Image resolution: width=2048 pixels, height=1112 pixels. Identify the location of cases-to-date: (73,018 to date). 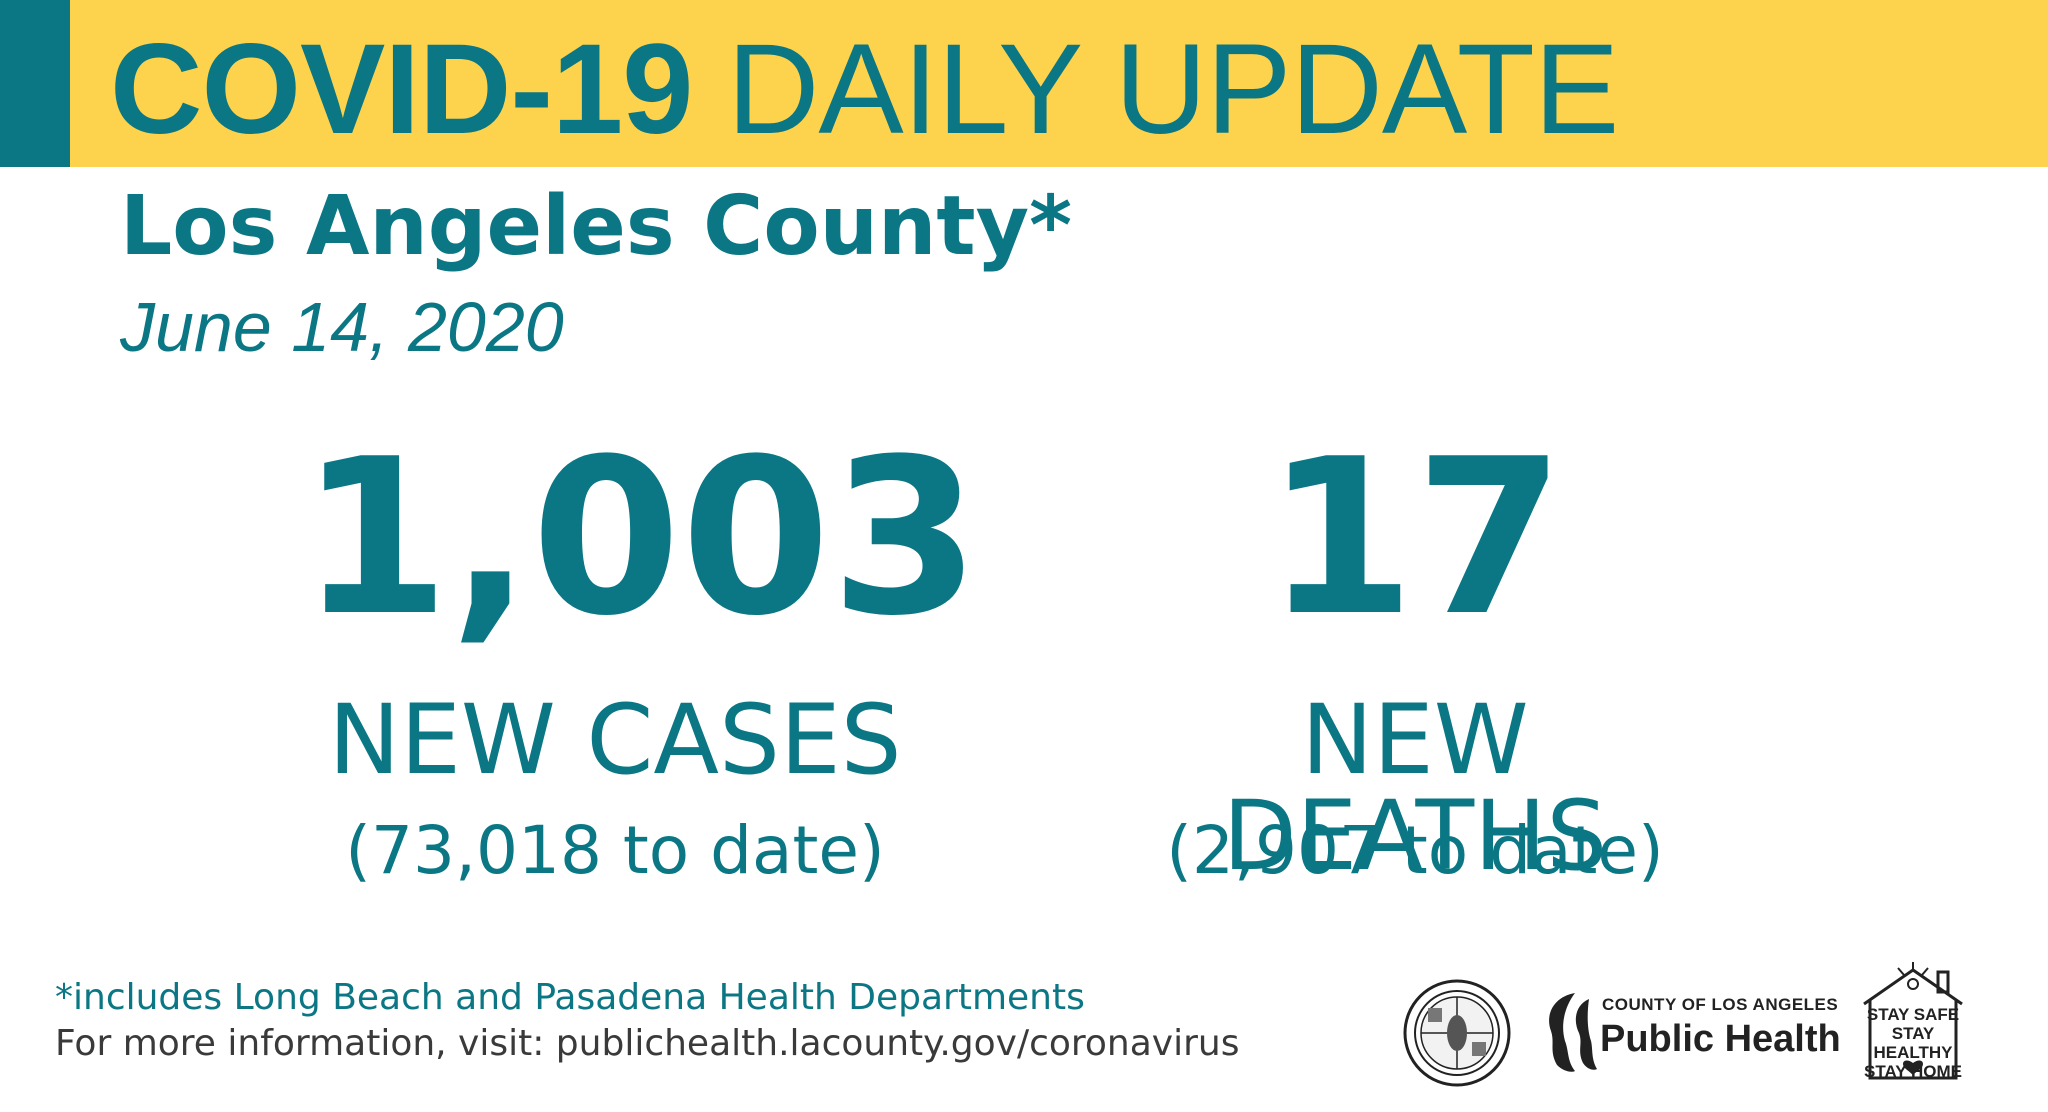
(615, 850).